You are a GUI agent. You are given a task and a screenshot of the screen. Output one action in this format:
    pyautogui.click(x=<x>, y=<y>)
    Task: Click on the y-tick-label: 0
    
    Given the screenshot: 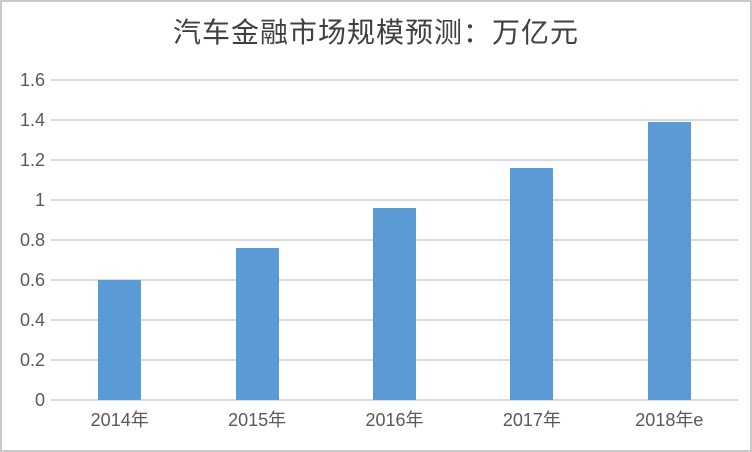 What is the action you would take?
    pyautogui.click(x=39, y=400)
    